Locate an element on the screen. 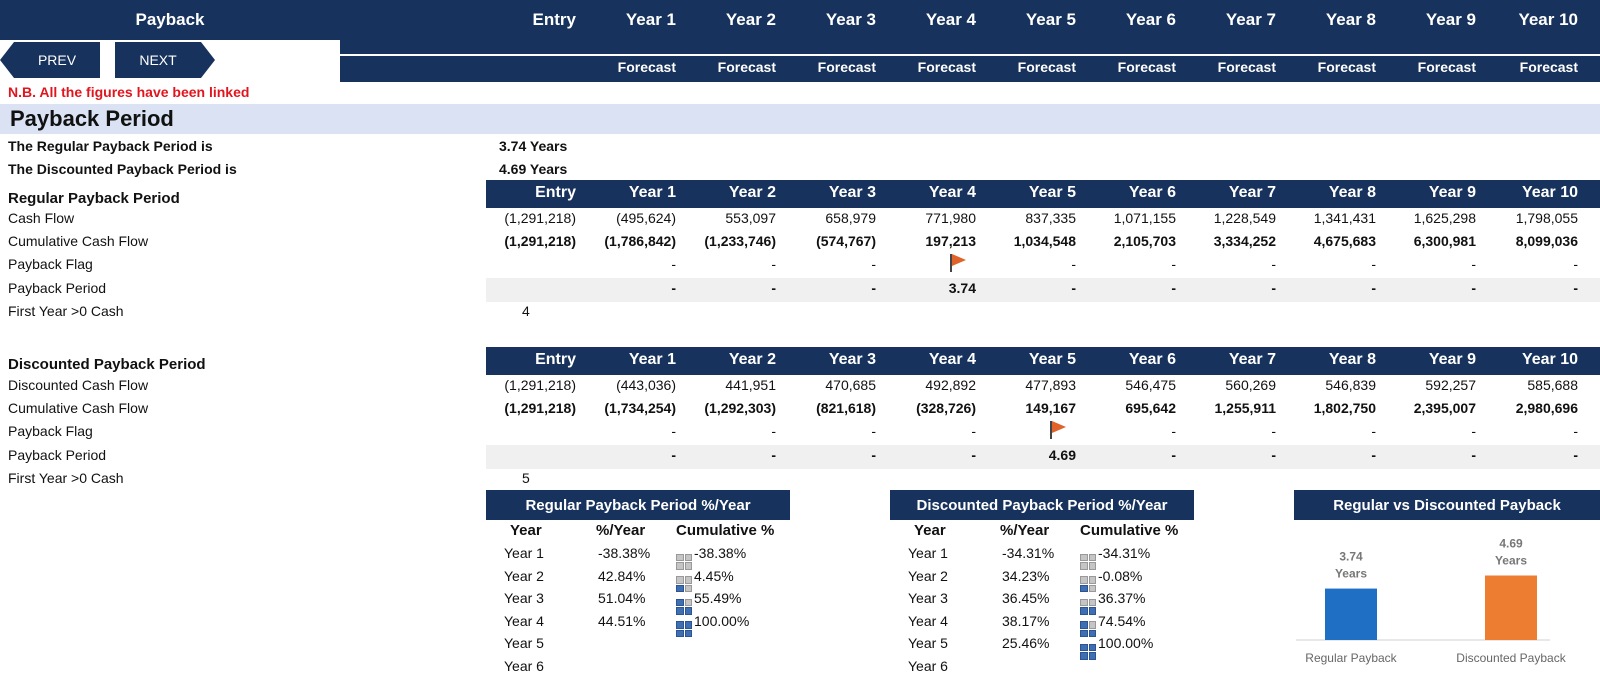  regular-col-1: Year 1 is located at coordinates (652, 192).